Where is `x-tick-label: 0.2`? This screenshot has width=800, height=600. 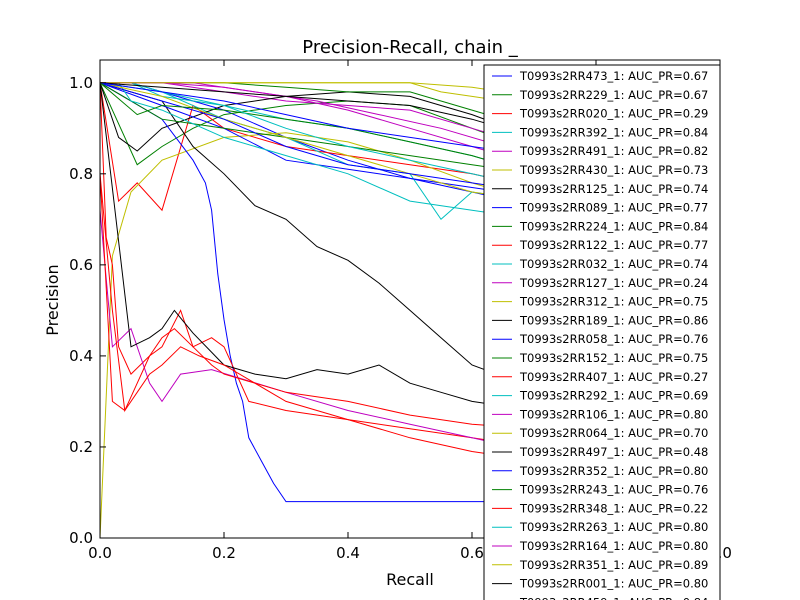 x-tick-label: 0.2 is located at coordinates (224, 553).